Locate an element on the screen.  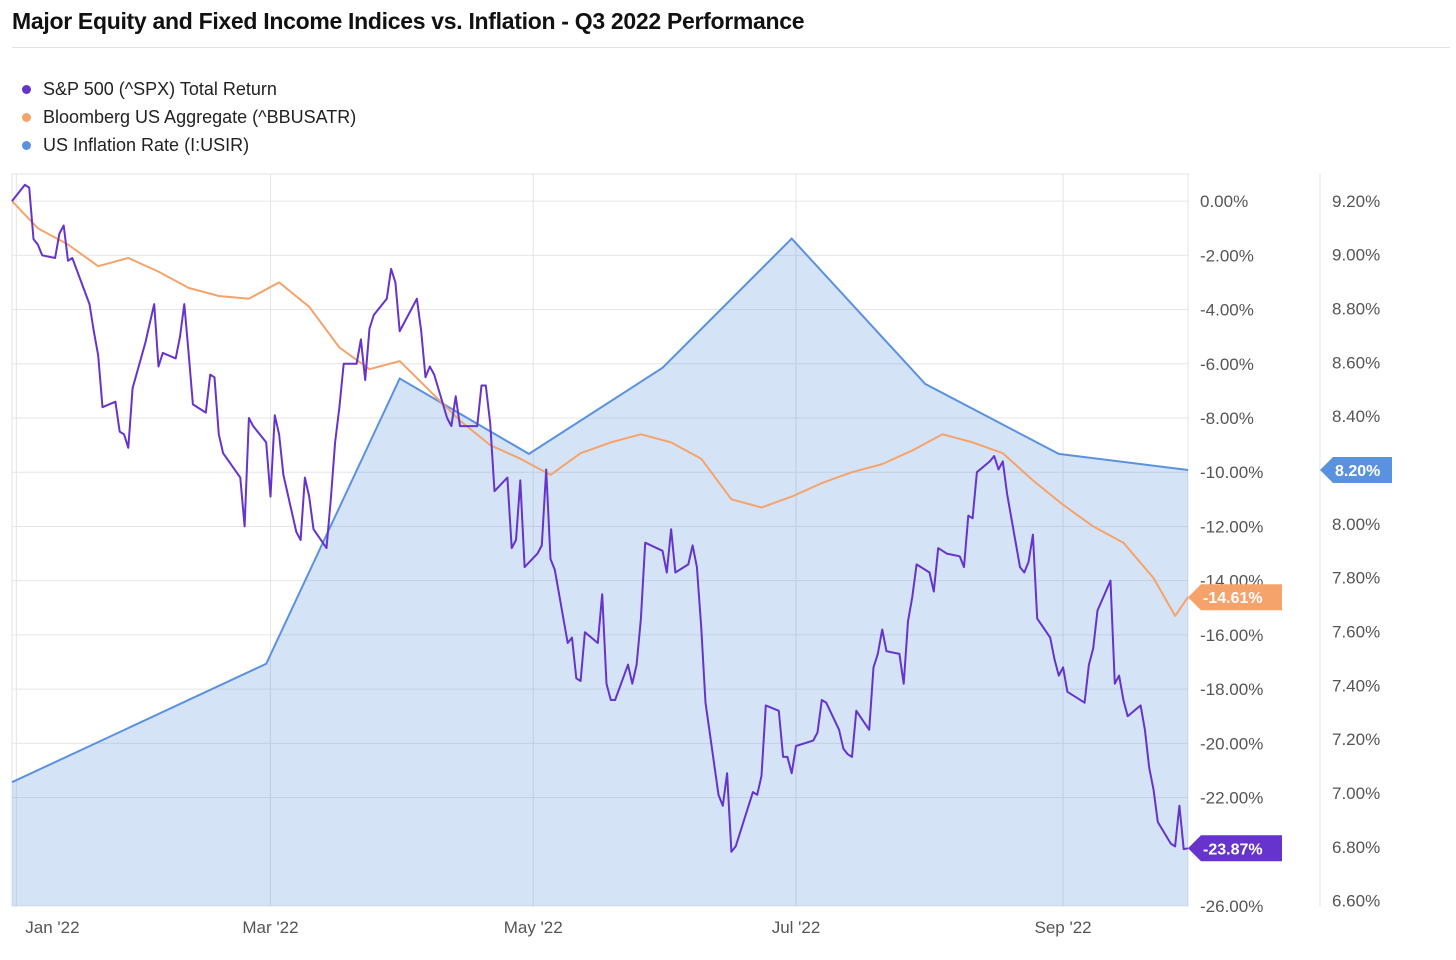
right-axis-tick-label: 6.60% is located at coordinates (1356, 901).